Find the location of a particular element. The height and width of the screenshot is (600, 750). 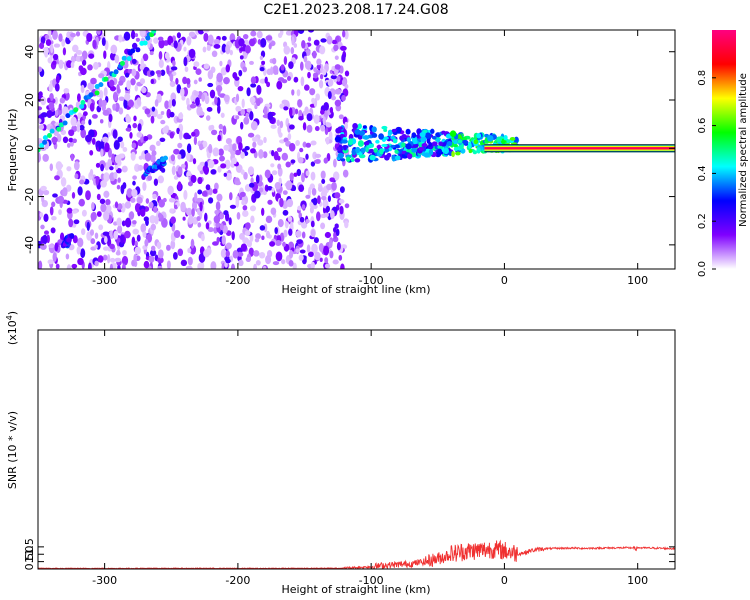

spectrogram-x-label: Height of straight line (km) is located at coordinates (355, 289).